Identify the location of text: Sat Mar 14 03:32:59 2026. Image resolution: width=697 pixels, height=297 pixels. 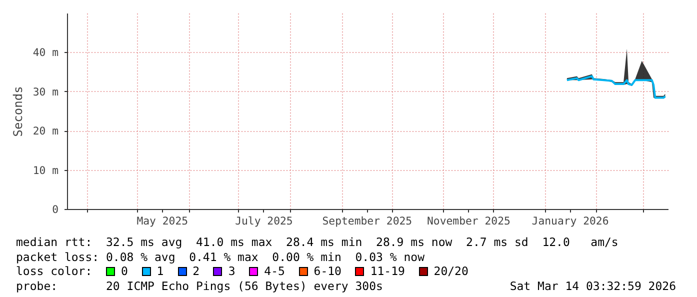
(593, 285).